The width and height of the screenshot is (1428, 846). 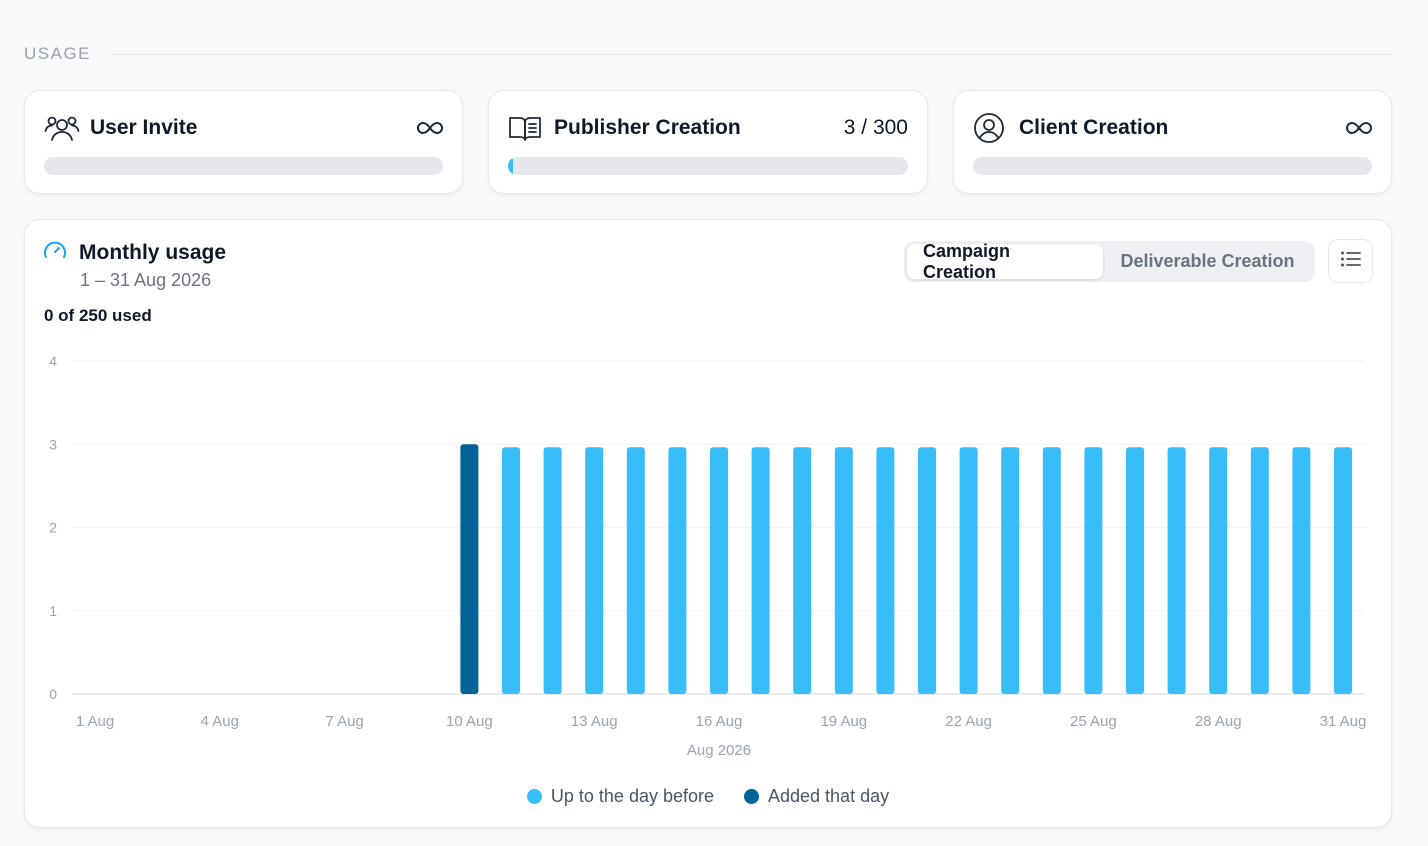 I want to click on users-icon, so click(x=62, y=128).